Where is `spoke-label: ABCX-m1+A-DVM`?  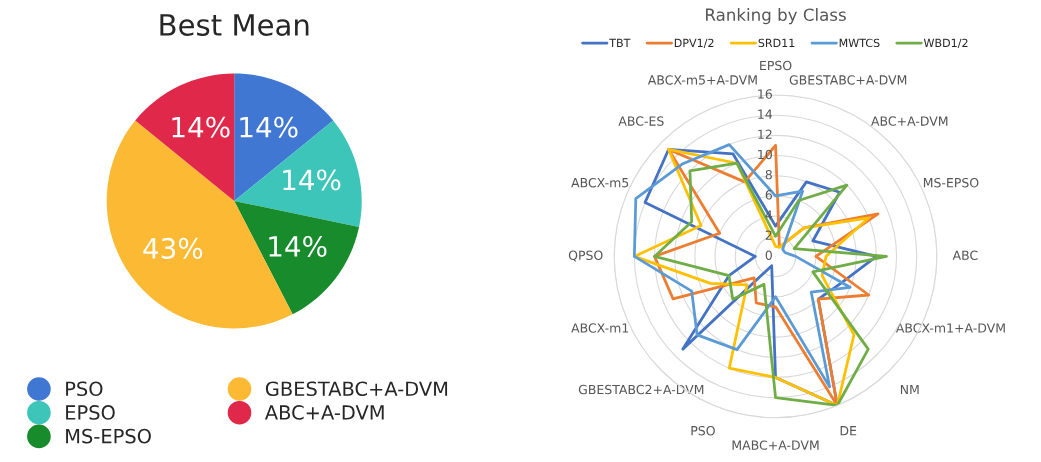
spoke-label: ABCX-m1+A-DVM is located at coordinates (950, 328).